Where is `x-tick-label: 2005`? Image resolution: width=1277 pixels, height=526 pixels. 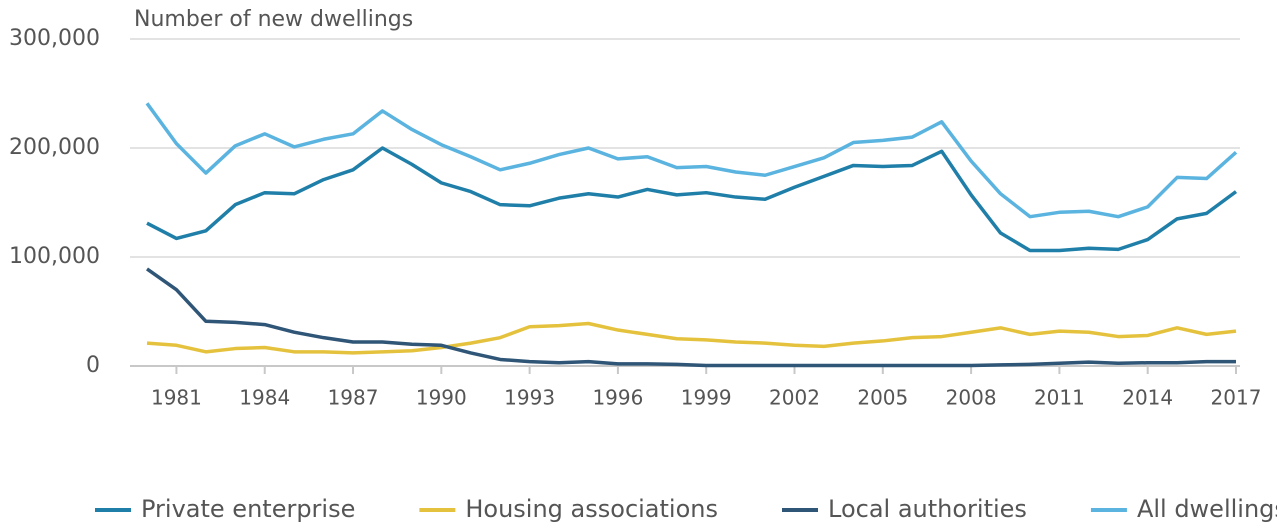 x-tick-label: 2005 is located at coordinates (882, 398).